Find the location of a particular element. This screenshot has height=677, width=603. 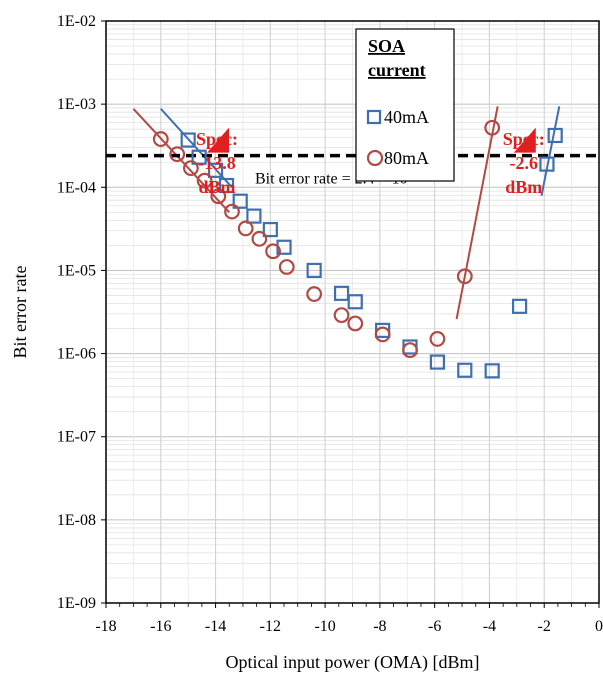

spec-label: -13.8 is located at coordinates (217, 163).